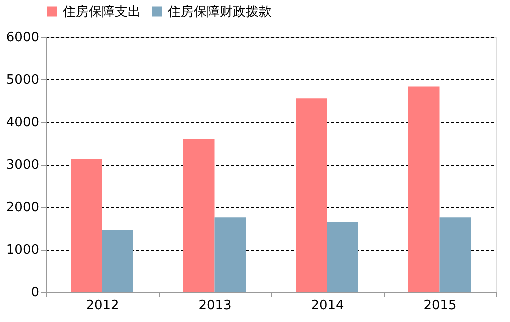 The width and height of the screenshot is (510, 322). Describe the element at coordinates (35, 293) in the screenshot. I see `y-tick-label: 0` at that location.